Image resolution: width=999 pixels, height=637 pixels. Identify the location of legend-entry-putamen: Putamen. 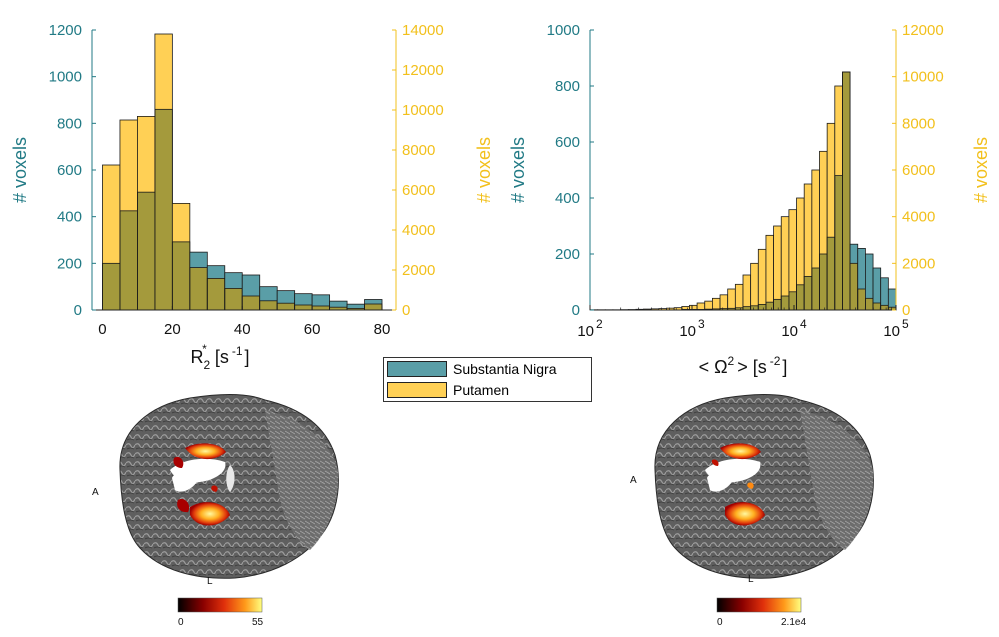
(487, 389).